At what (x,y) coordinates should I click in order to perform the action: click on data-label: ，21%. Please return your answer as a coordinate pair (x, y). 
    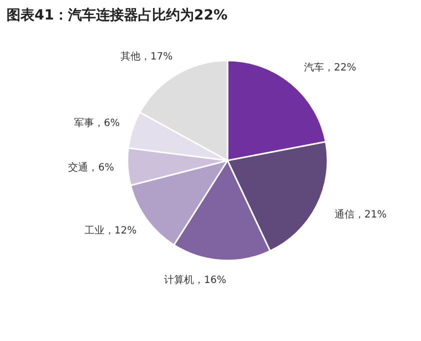
    Looking at the image, I should click on (370, 214).